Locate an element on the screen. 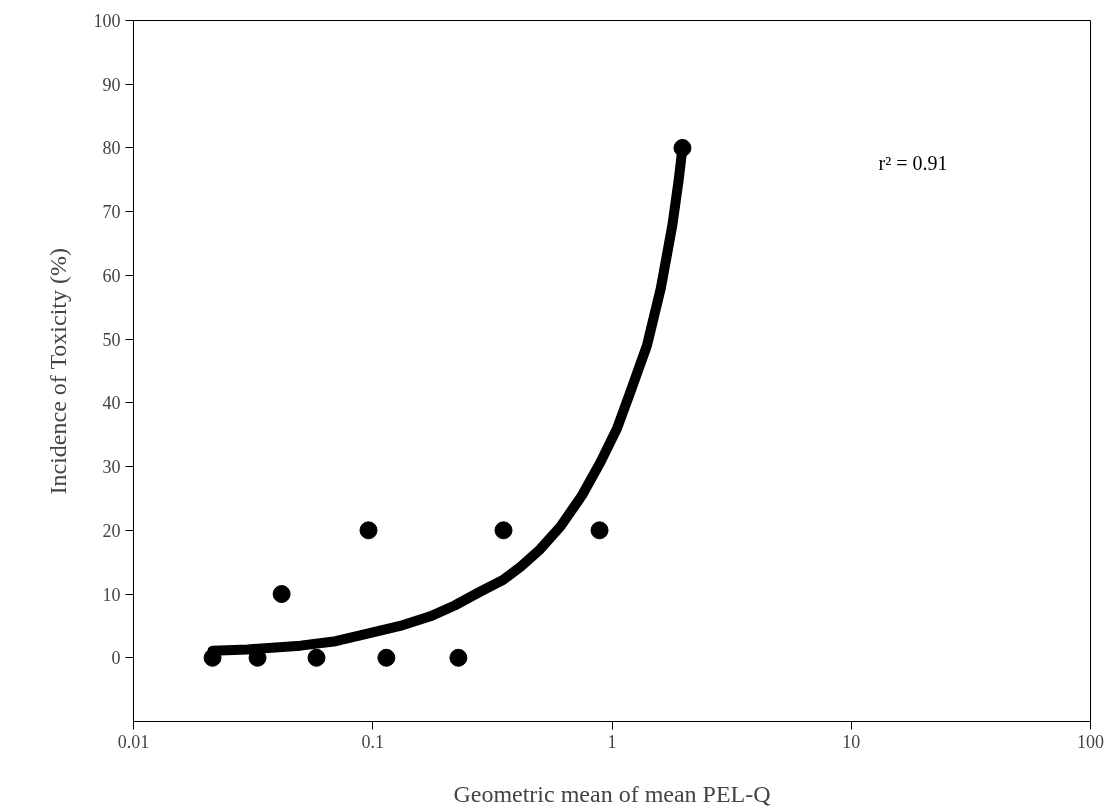 The height and width of the screenshot is (809, 1115). y-tick-label: 0 is located at coordinates (116, 658).